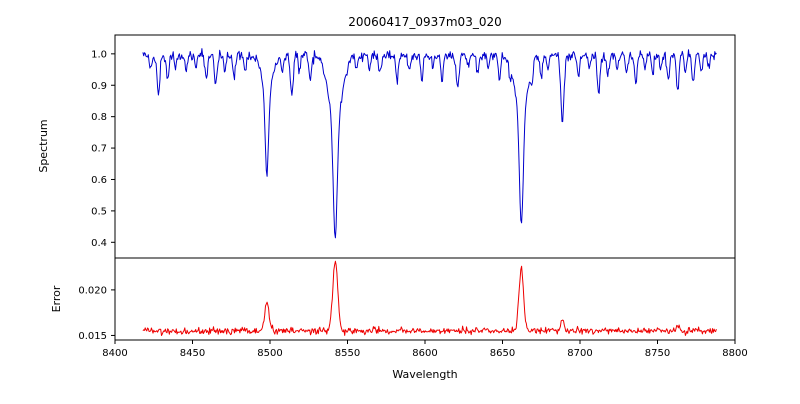 This screenshot has height=404, width=800. Describe the element at coordinates (43, 145) in the screenshot. I see `y-axis-label-spectrum: Spectrum` at that location.